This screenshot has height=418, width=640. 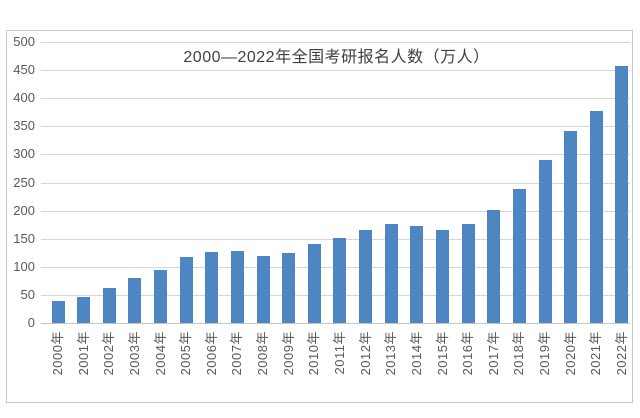 What do you see at coordinates (288, 353) in the screenshot?
I see `x-tick-label: 2009年` at bounding box center [288, 353].